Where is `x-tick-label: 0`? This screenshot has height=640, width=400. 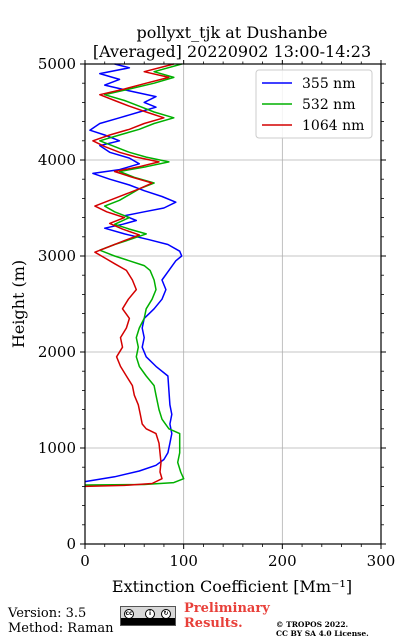 x-tick-label: 0 is located at coordinates (85, 561).